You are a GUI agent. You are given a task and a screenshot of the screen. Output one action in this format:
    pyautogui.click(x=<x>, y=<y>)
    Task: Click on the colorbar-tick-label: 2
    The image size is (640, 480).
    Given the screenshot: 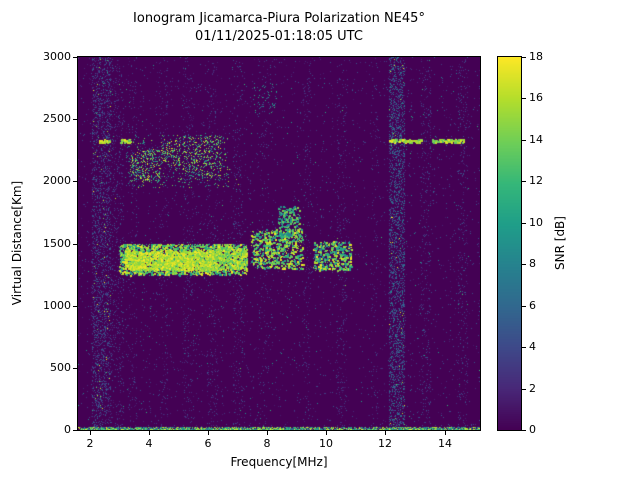 What is the action you would take?
    pyautogui.click(x=532, y=388)
    